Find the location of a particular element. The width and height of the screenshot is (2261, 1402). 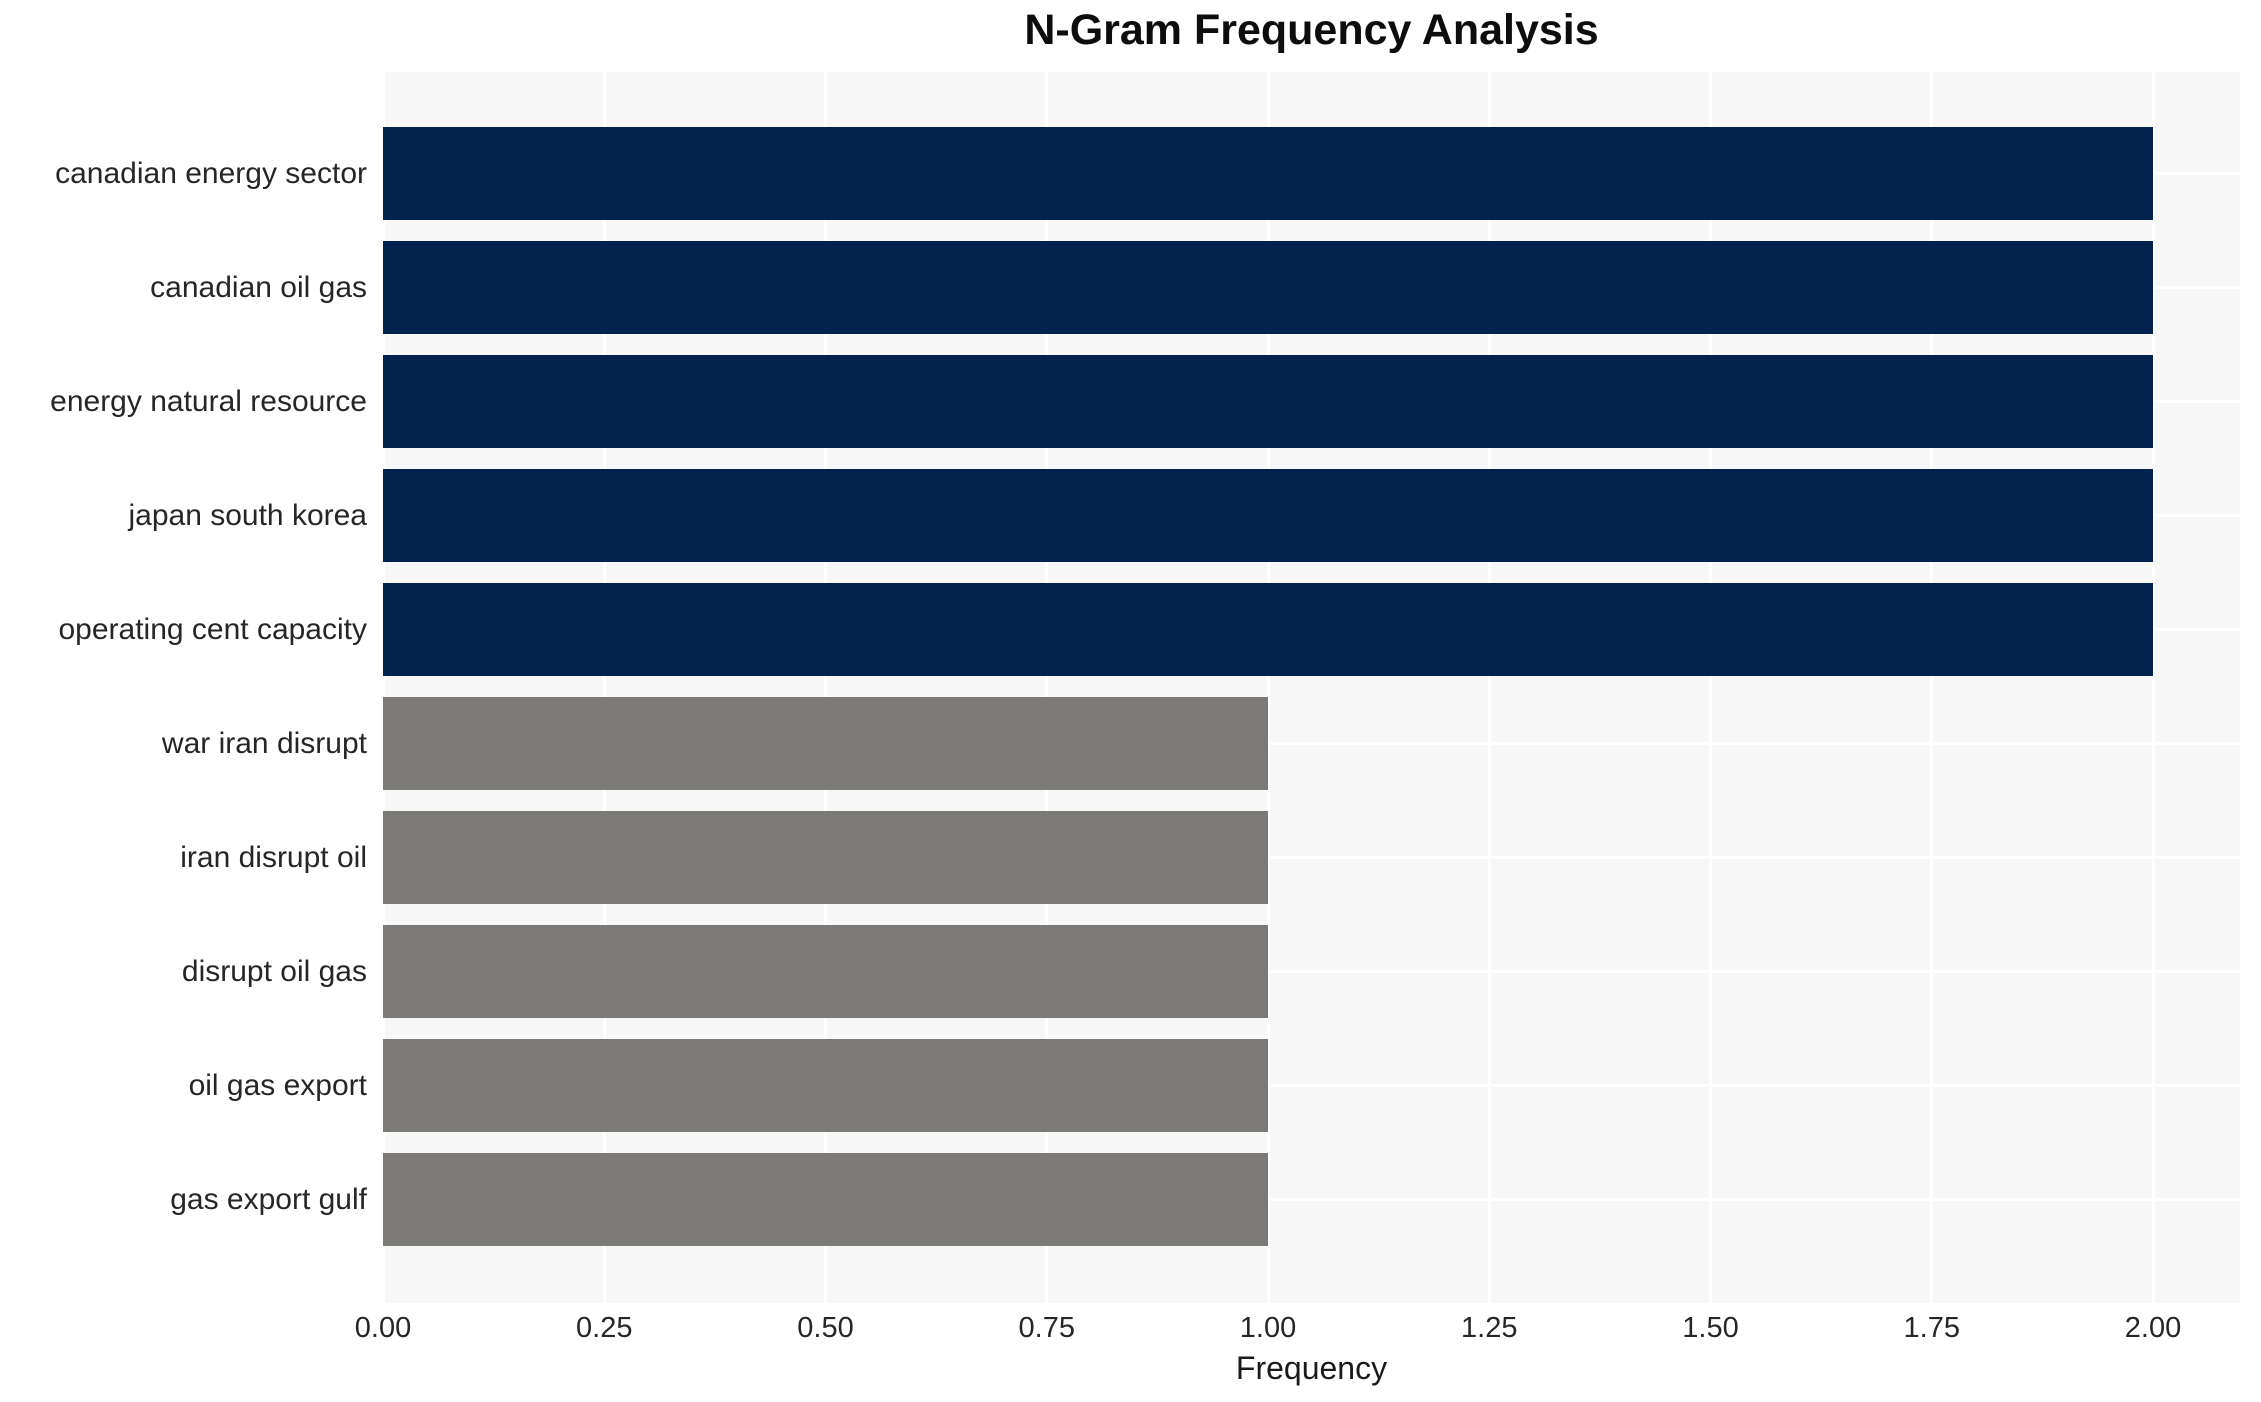

y-tick-label: japan south korea is located at coordinates (247, 515).